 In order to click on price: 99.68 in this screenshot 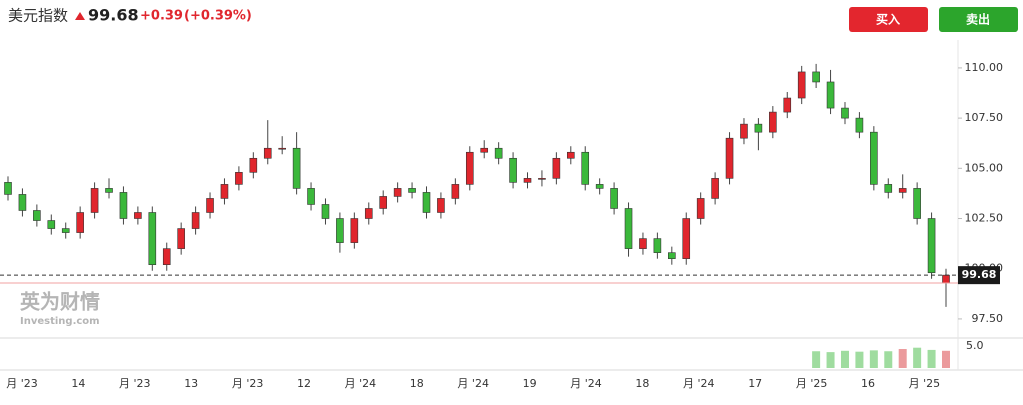, I will do `click(113, 15)`.